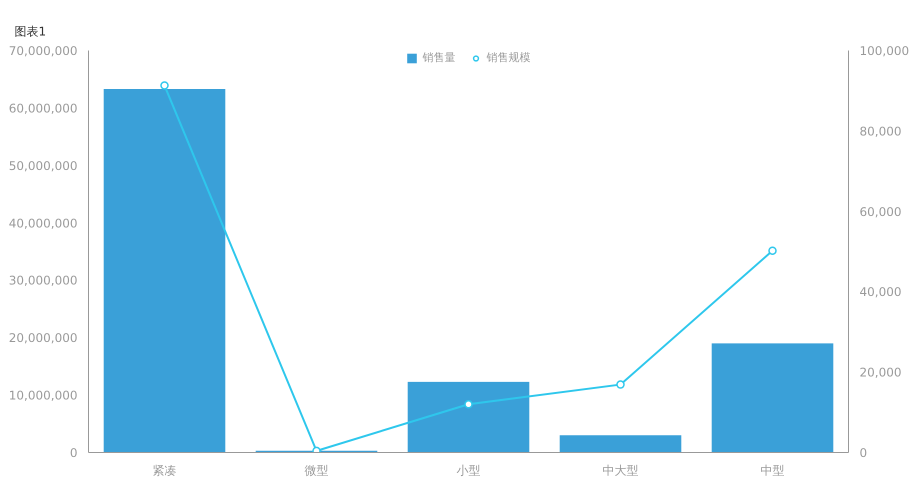 The height and width of the screenshot is (491, 924). Describe the element at coordinates (885, 51) in the screenshot. I see `y2-tick-label: 100,000` at that location.